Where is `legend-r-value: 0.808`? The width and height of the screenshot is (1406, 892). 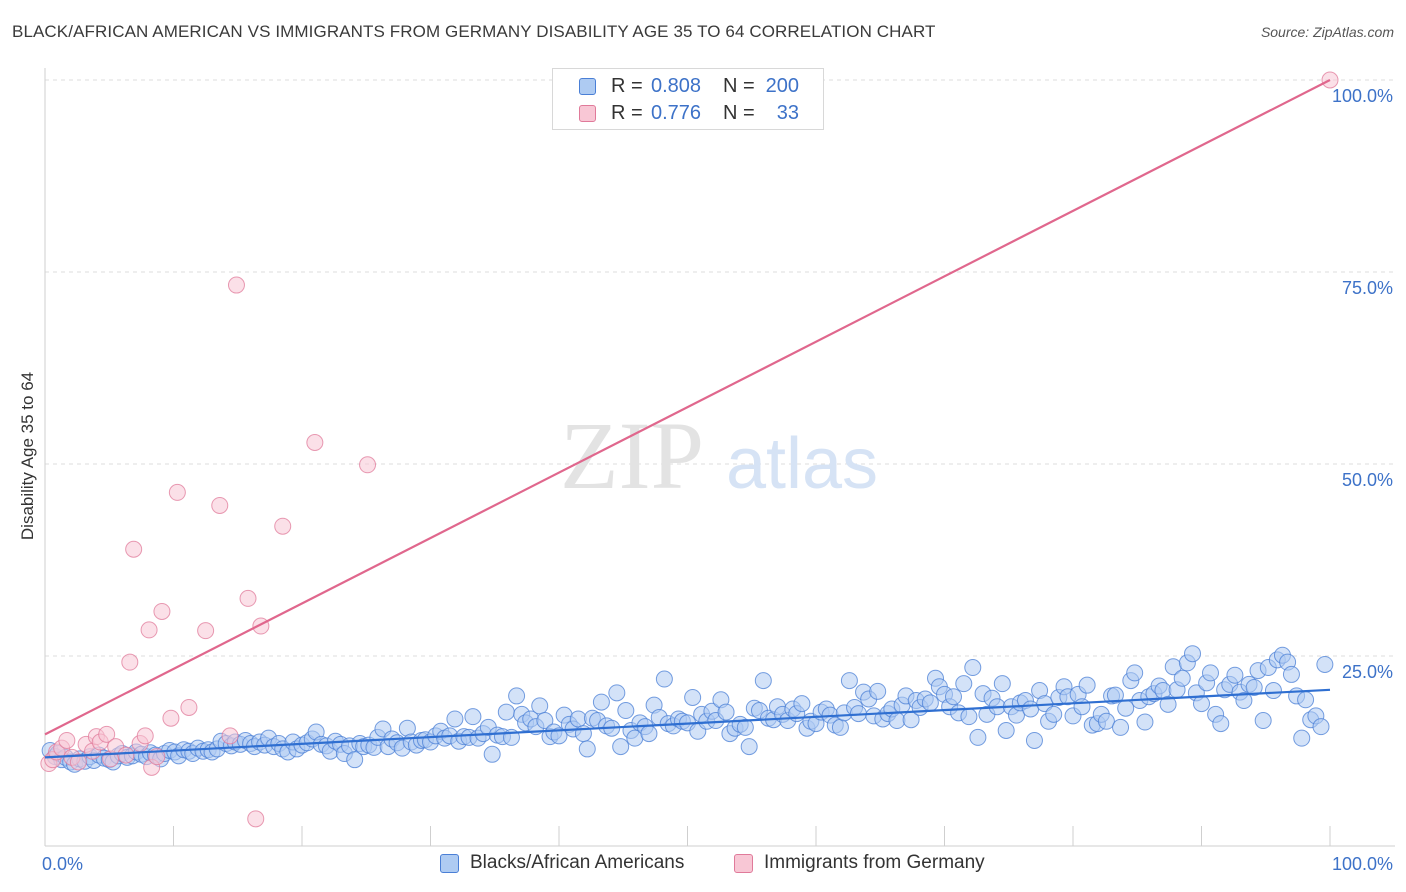
legend-r-value: 0.808 is located at coordinates (676, 86).